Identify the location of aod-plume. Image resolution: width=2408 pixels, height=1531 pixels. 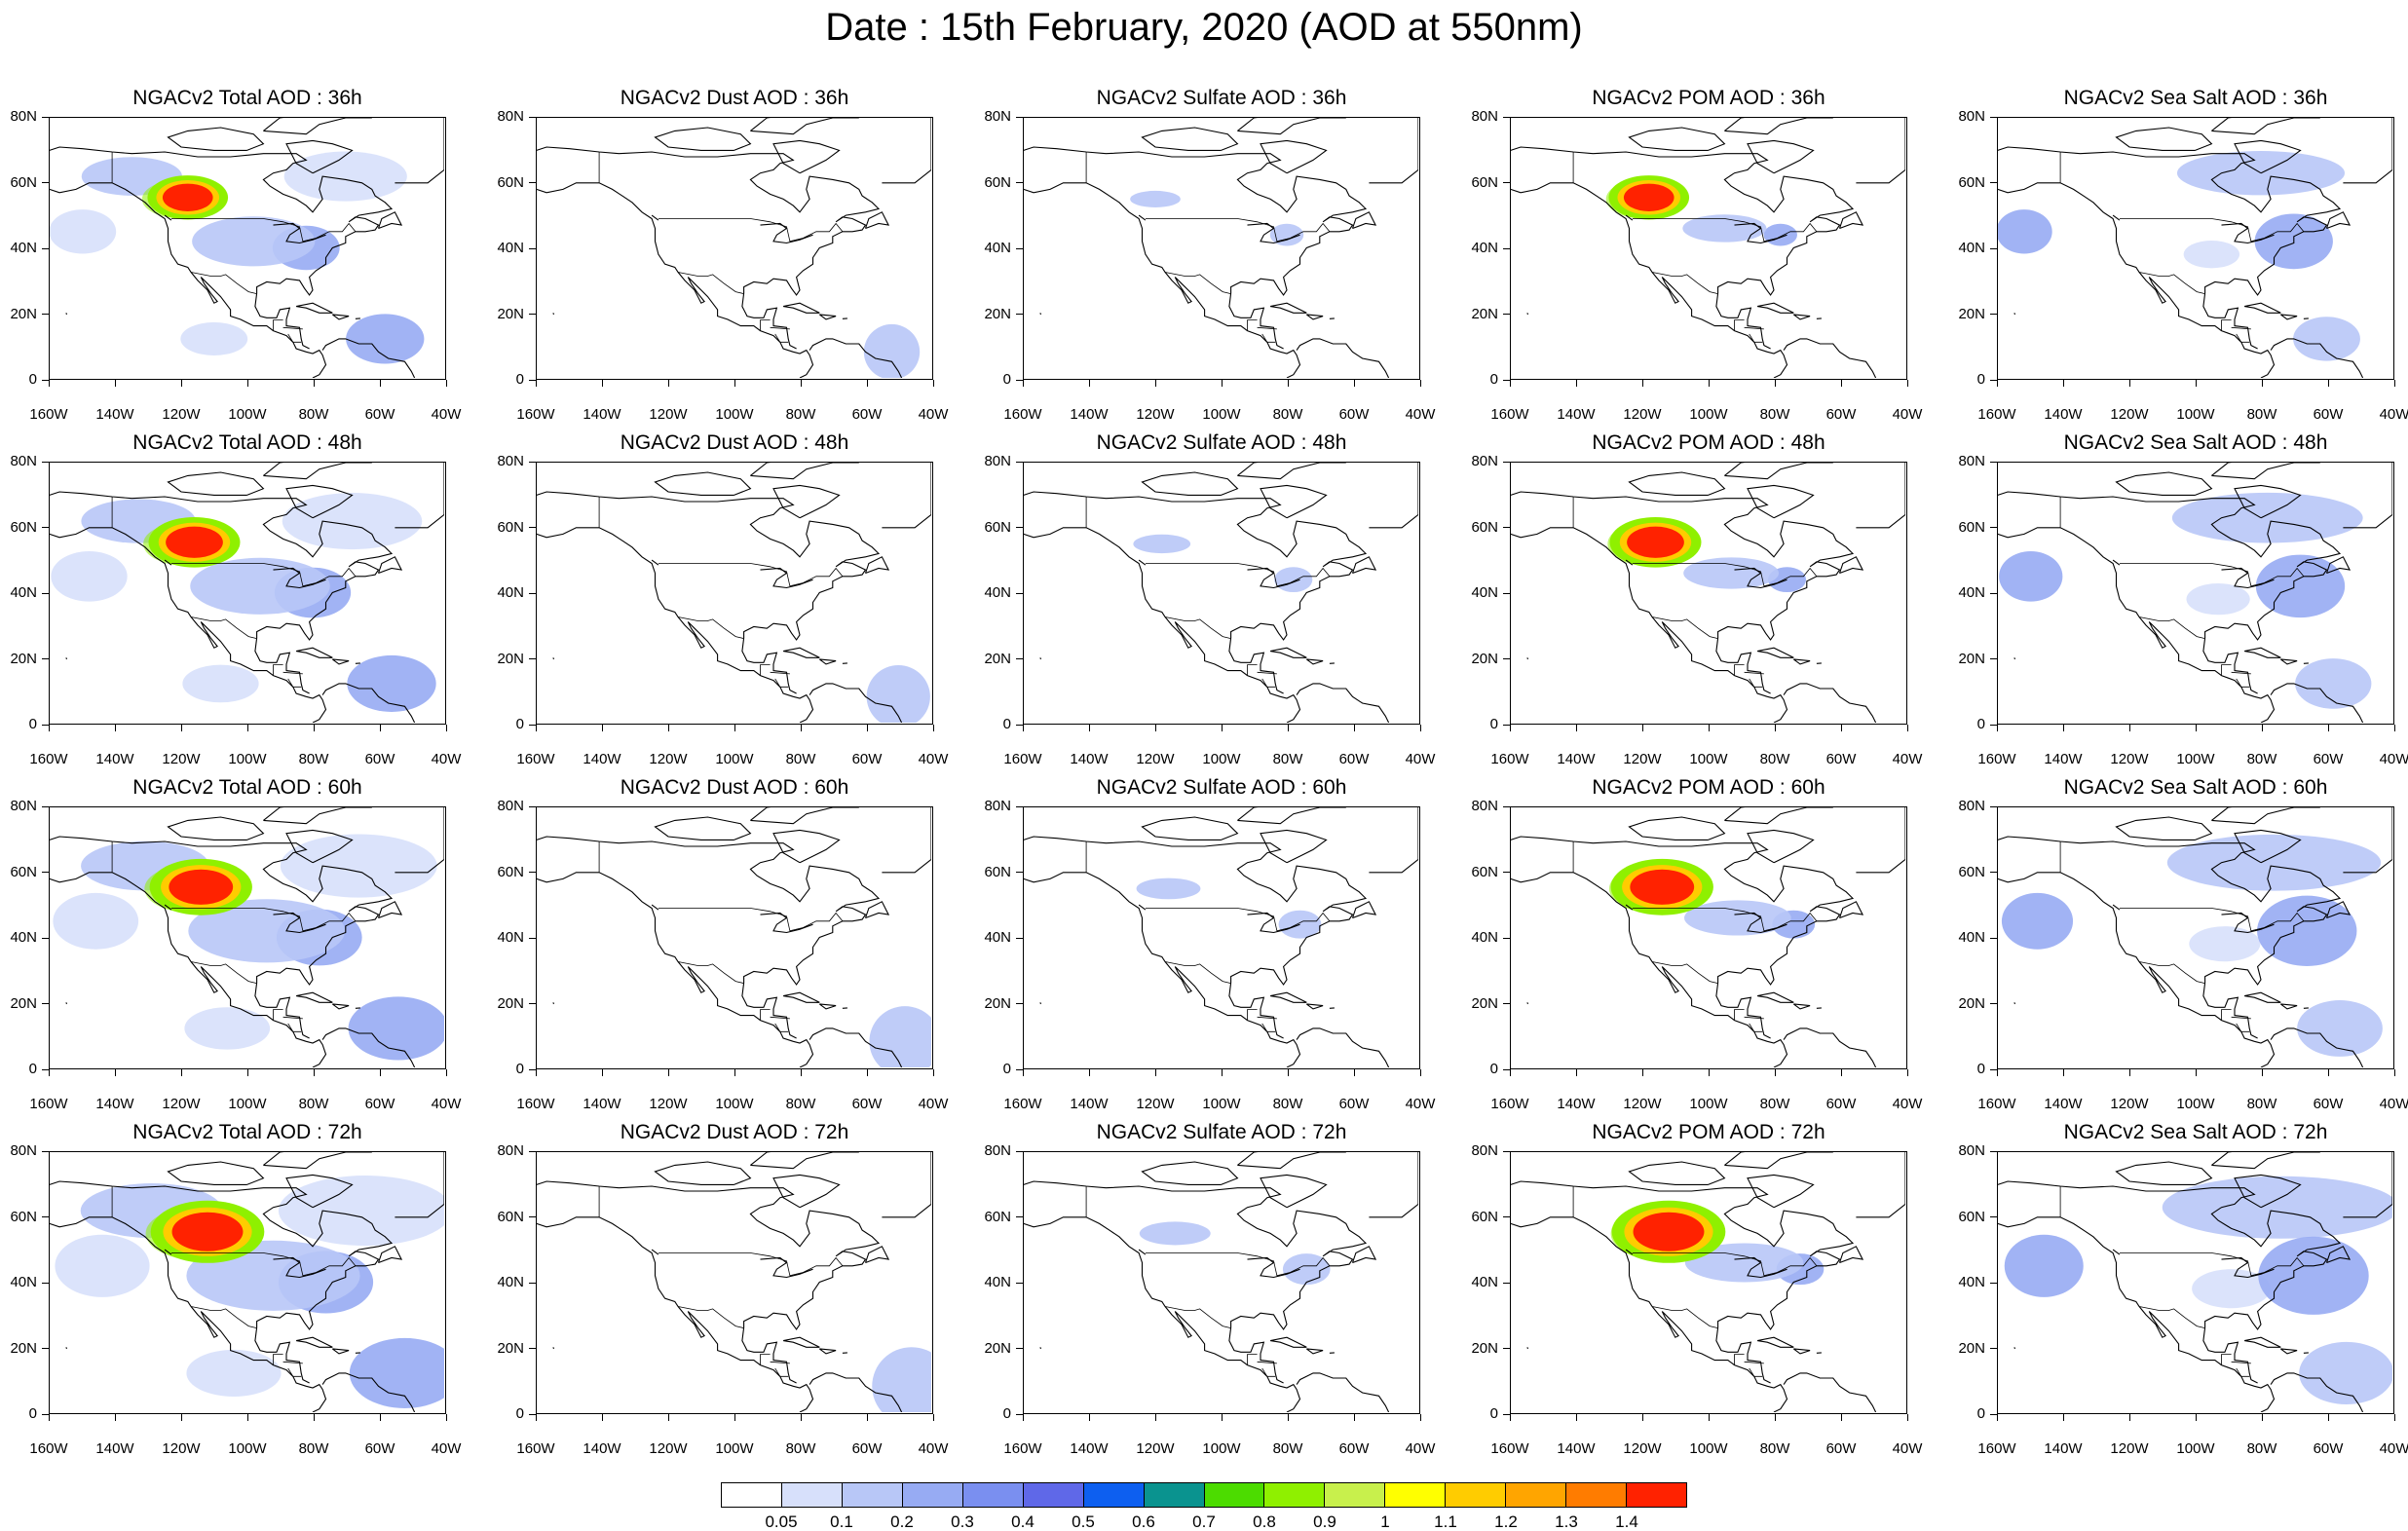
(1655, 542).